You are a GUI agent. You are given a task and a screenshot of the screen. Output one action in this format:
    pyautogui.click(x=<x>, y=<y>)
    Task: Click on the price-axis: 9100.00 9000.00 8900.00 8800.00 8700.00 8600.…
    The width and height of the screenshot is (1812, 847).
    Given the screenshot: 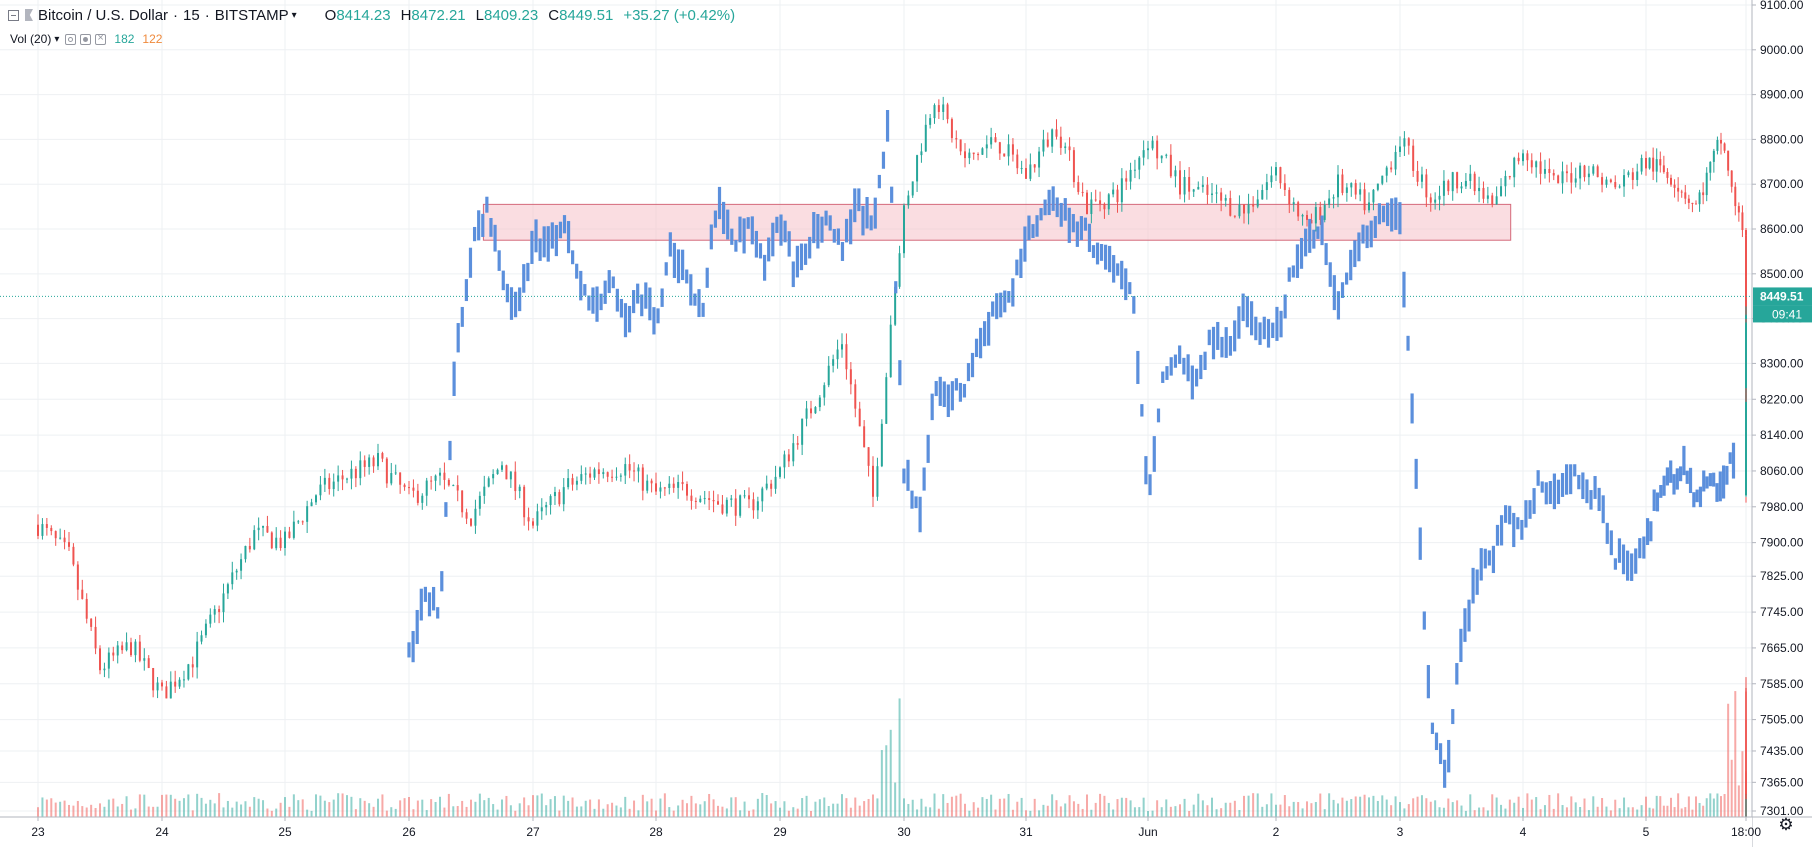 What is the action you would take?
    pyautogui.click(x=1781, y=423)
    